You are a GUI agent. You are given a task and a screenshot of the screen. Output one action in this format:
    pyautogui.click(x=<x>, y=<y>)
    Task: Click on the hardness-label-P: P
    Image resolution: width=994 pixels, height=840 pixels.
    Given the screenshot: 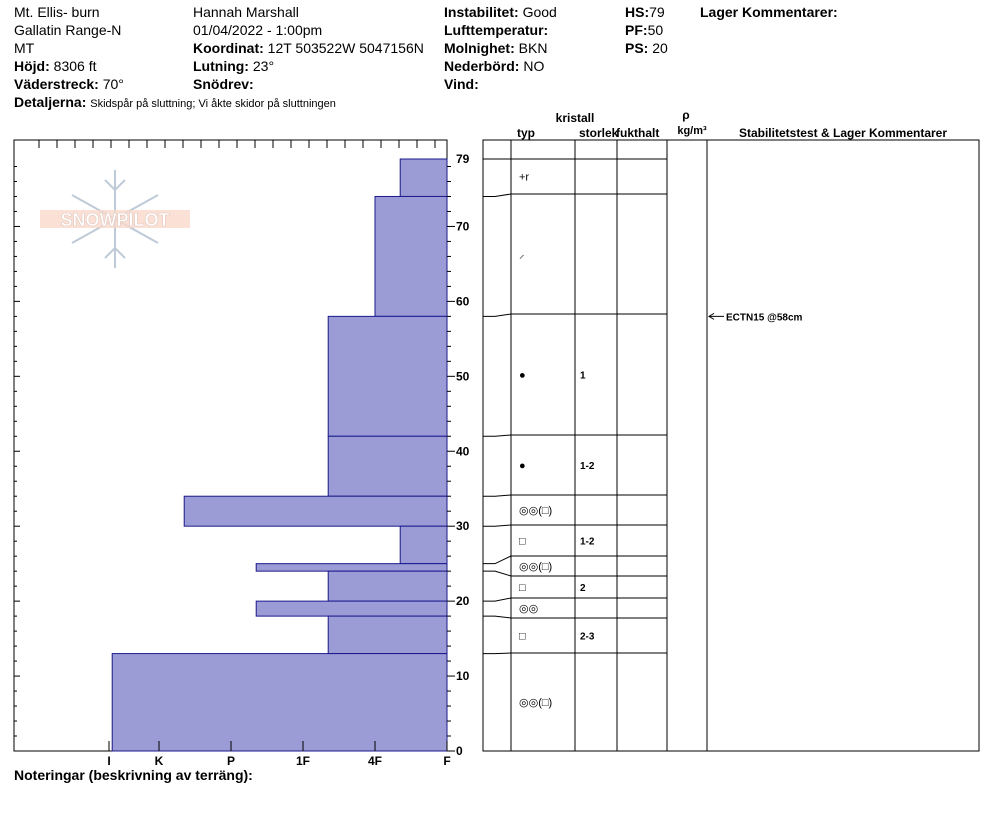 What is the action you would take?
    pyautogui.click(x=231, y=761)
    